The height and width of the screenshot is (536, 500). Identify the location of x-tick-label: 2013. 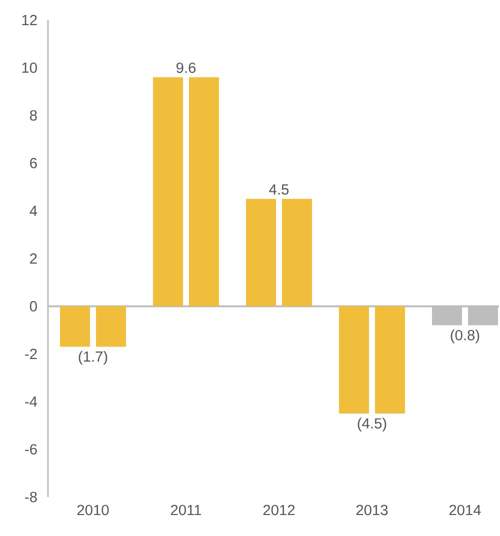
(372, 510).